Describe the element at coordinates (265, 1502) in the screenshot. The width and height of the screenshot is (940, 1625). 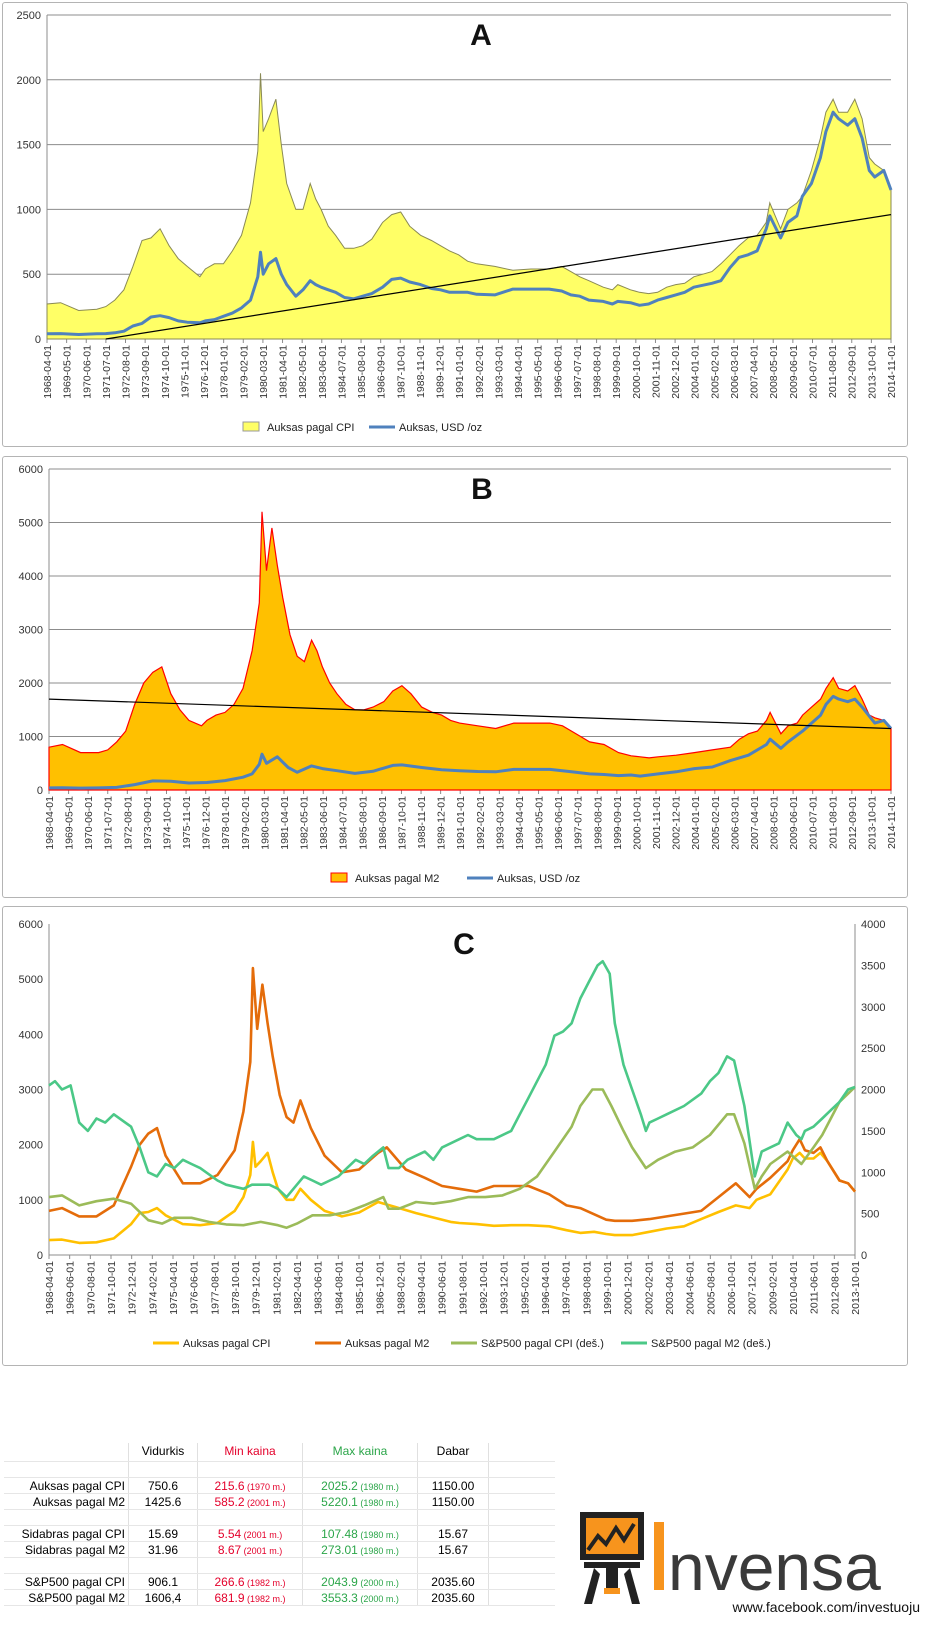
I see `year-note: (2001 m.)` at that location.